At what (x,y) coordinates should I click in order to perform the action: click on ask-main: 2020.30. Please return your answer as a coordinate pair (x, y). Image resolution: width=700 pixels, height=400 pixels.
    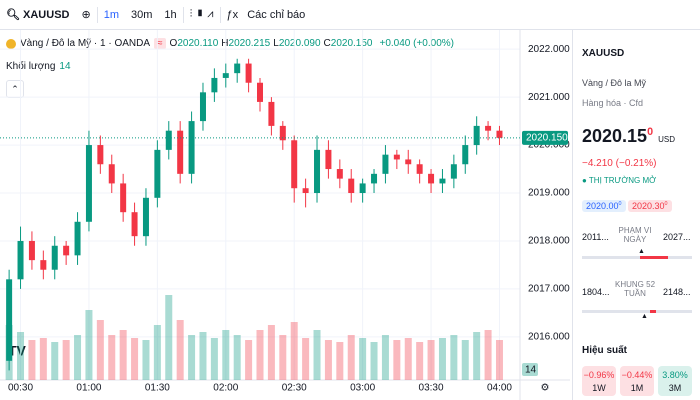
    Looking at the image, I should click on (648, 206).